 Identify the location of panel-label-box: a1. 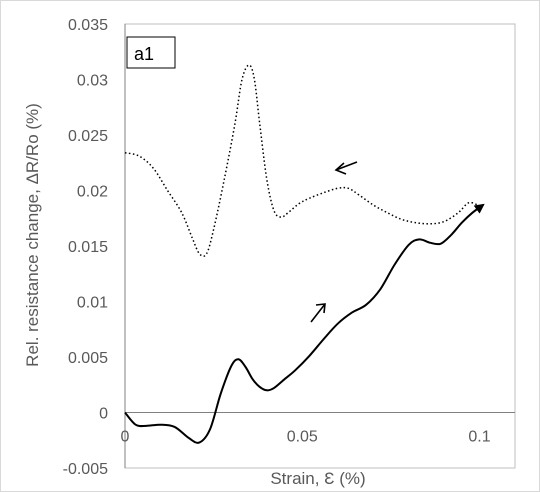
(151, 52).